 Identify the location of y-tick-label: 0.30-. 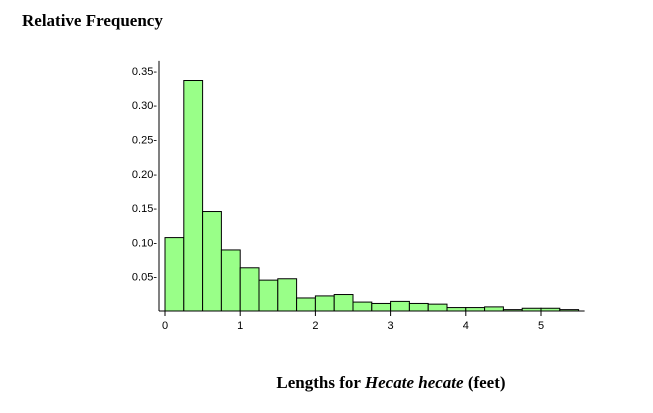
(144, 106).